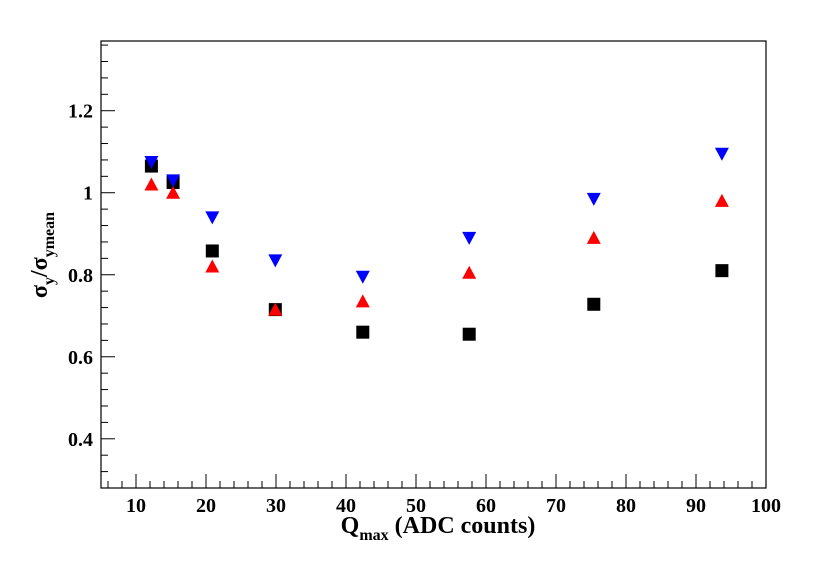 The height and width of the screenshot is (563, 830). Describe the element at coordinates (80, 112) in the screenshot. I see `y-tick-label: 1.2` at that location.